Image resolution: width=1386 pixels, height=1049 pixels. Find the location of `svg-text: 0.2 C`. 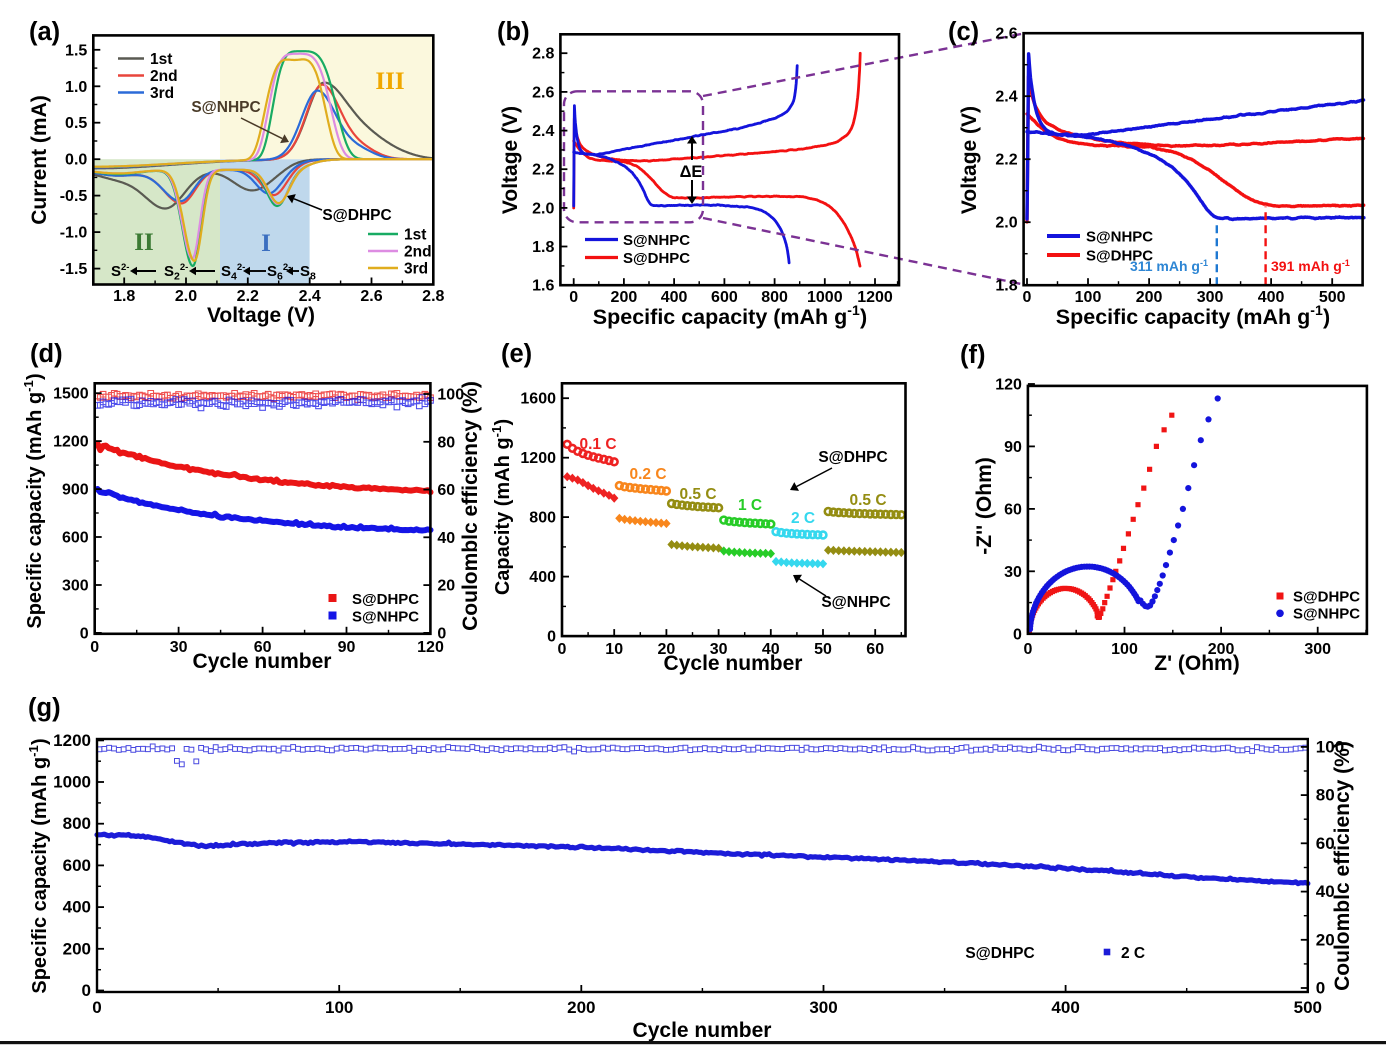

svg-text: 0.2 C is located at coordinates (647, 474).